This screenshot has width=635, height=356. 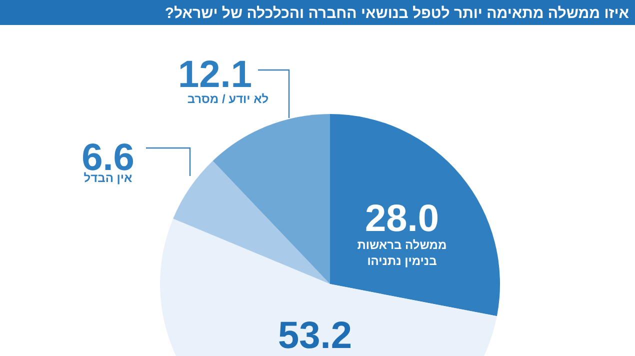 What do you see at coordinates (228, 99) in the screenshot?
I see `slice-label: לא יודע / מסרב` at bounding box center [228, 99].